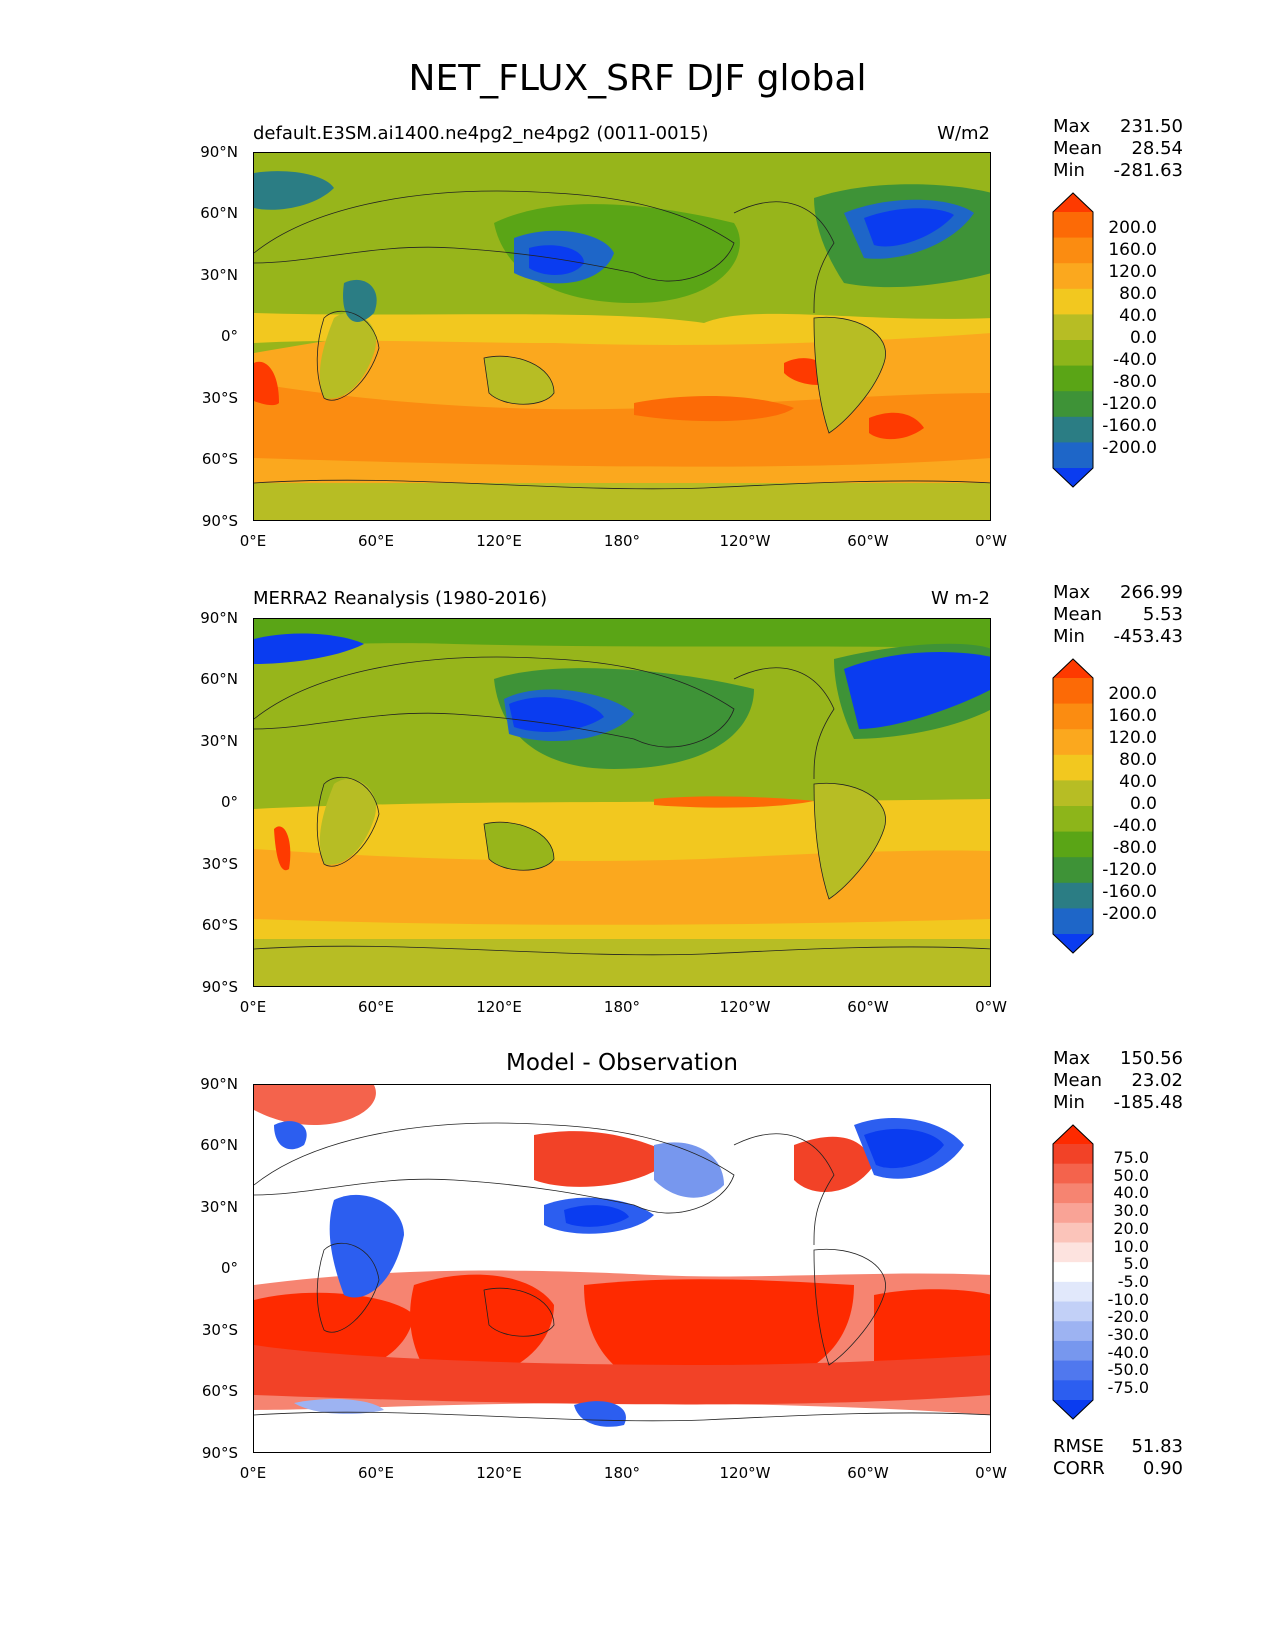 The height and width of the screenshot is (1650, 1275). I want to click on cb3-label: -50.0, so click(1128, 1370).